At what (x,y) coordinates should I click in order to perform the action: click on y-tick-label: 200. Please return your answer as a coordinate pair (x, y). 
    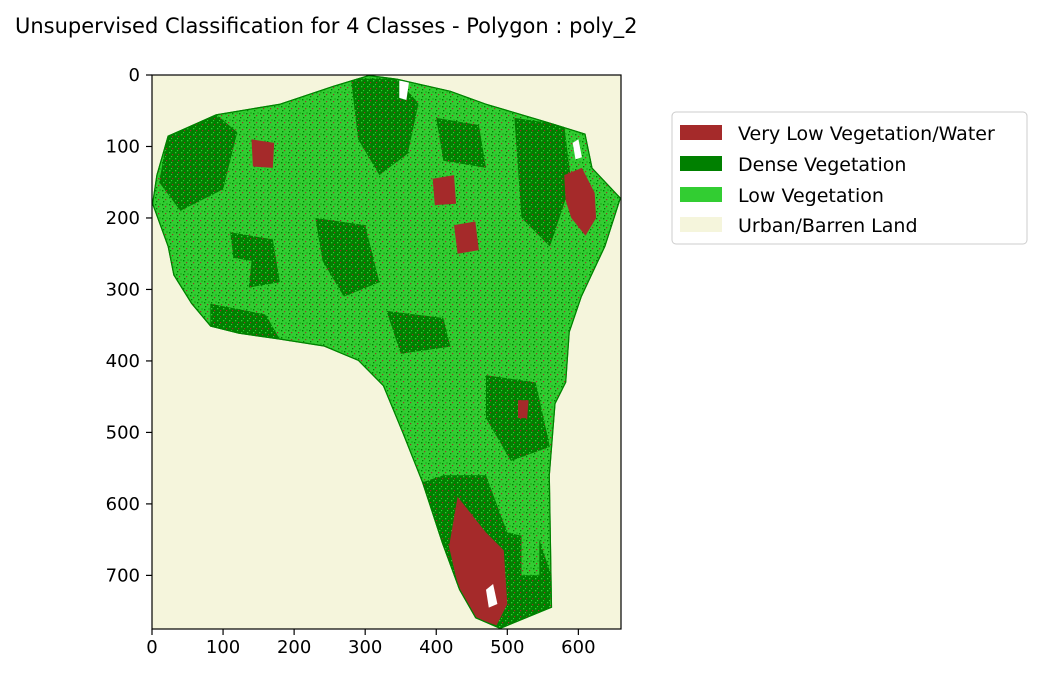
    Looking at the image, I should click on (123, 218).